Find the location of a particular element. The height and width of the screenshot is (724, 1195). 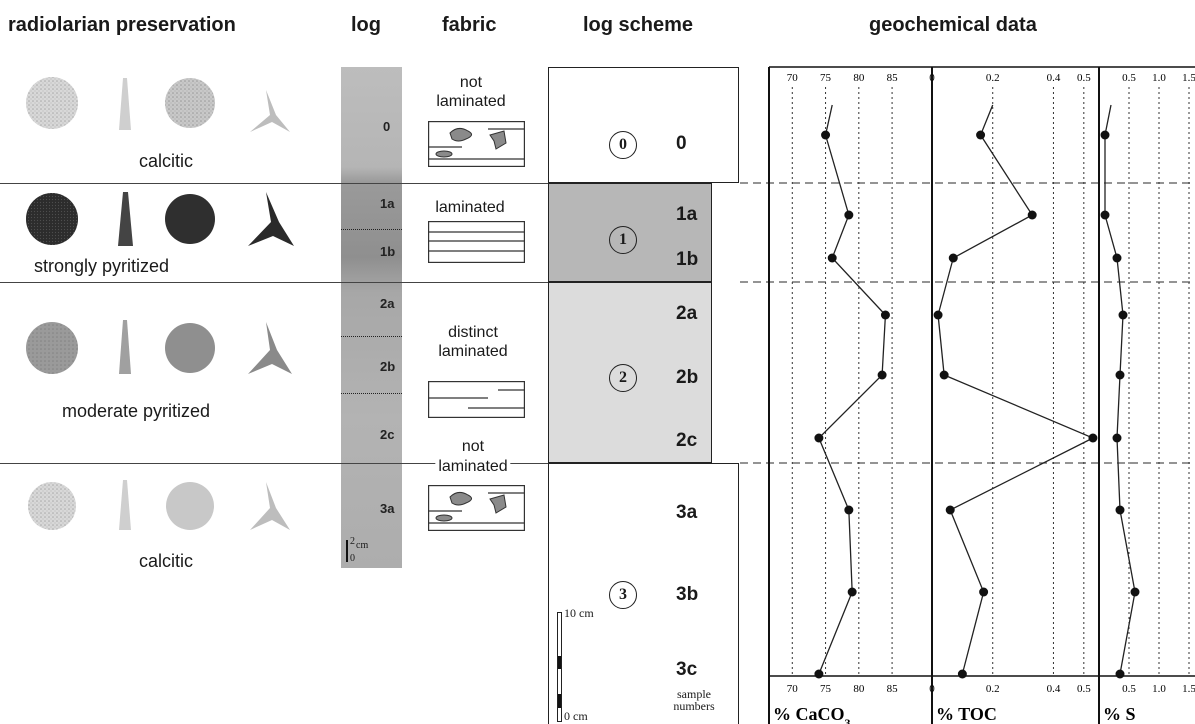

log-scale-bar is located at coordinates (347, 551).